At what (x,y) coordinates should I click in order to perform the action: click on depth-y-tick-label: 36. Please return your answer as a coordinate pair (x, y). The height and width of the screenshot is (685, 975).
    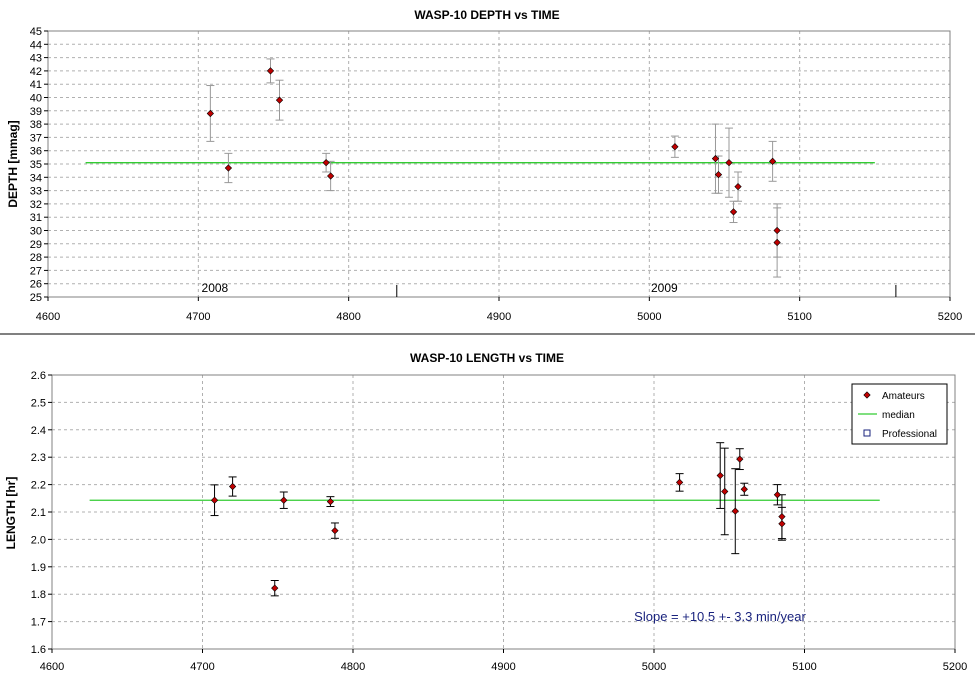
    Looking at the image, I should click on (36, 152).